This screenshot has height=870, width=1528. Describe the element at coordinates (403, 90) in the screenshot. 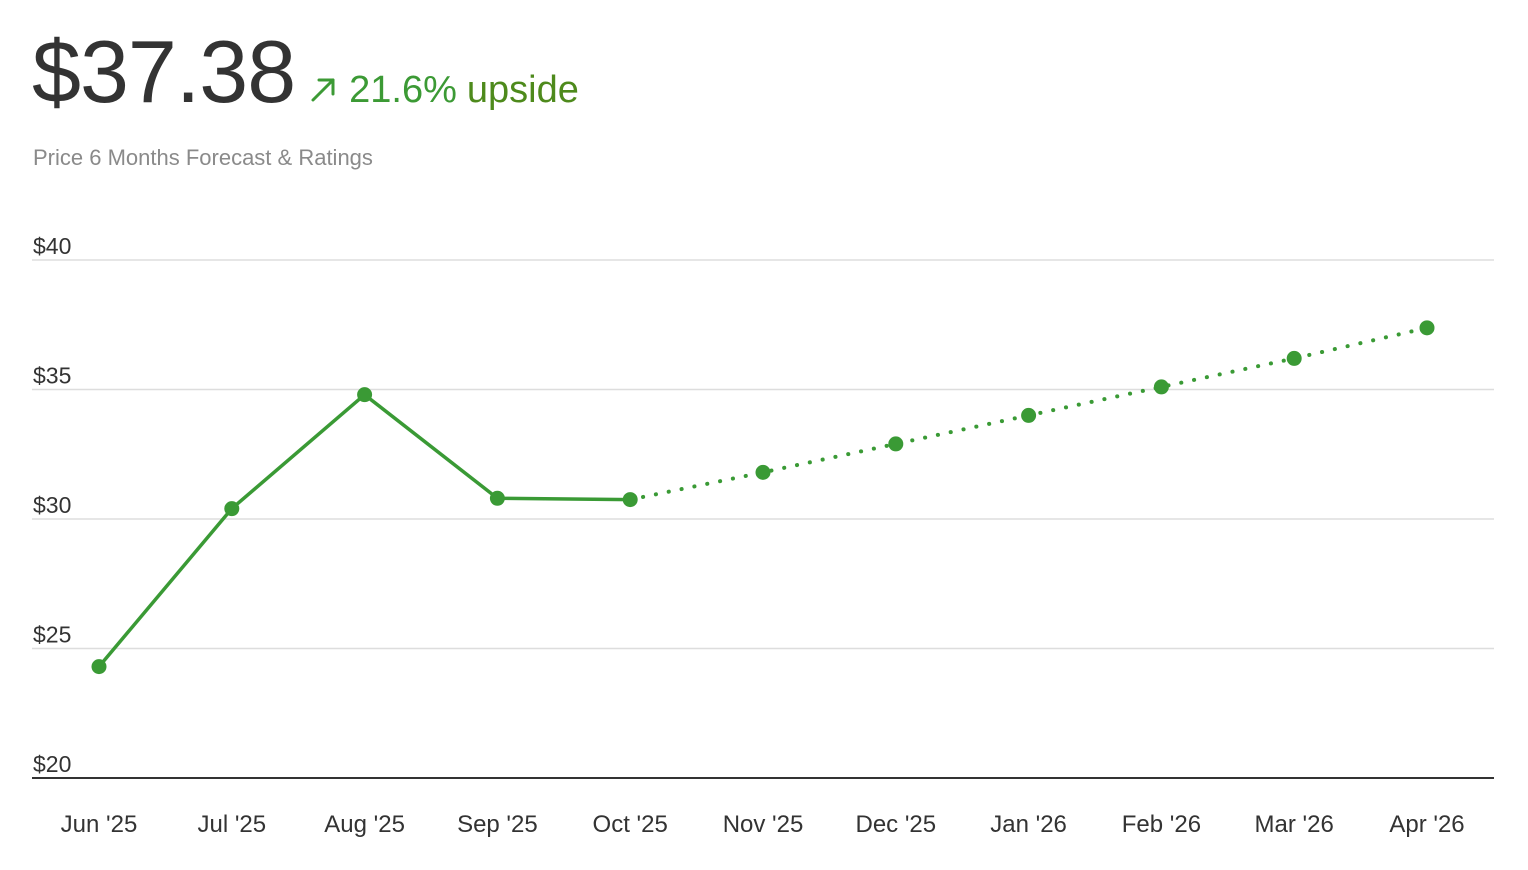

I see `upside-percent: 21.6%` at that location.